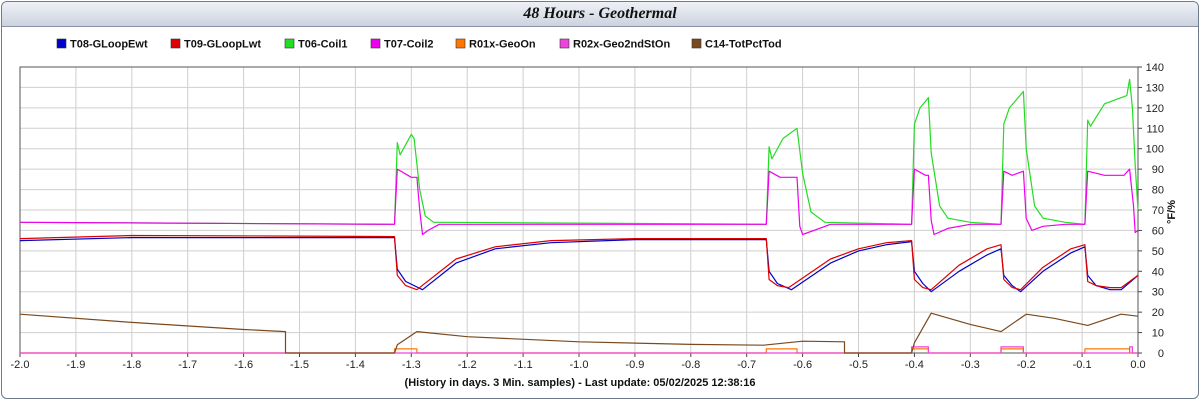 The width and height of the screenshot is (1200, 400). What do you see at coordinates (1158, 252) in the screenshot?
I see `y-tick-label: 50` at bounding box center [1158, 252].